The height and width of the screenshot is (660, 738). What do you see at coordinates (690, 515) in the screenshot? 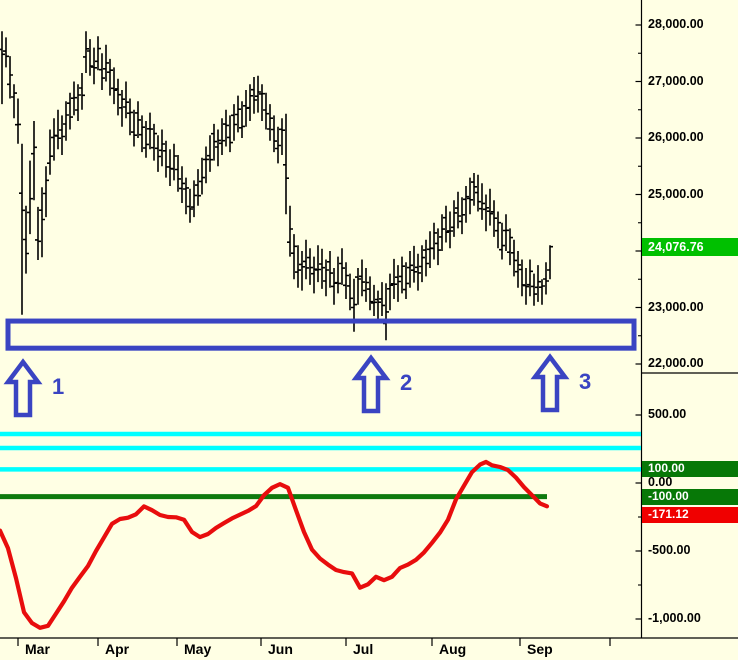
I see `indicator-value-badge: -171.12` at bounding box center [690, 515].